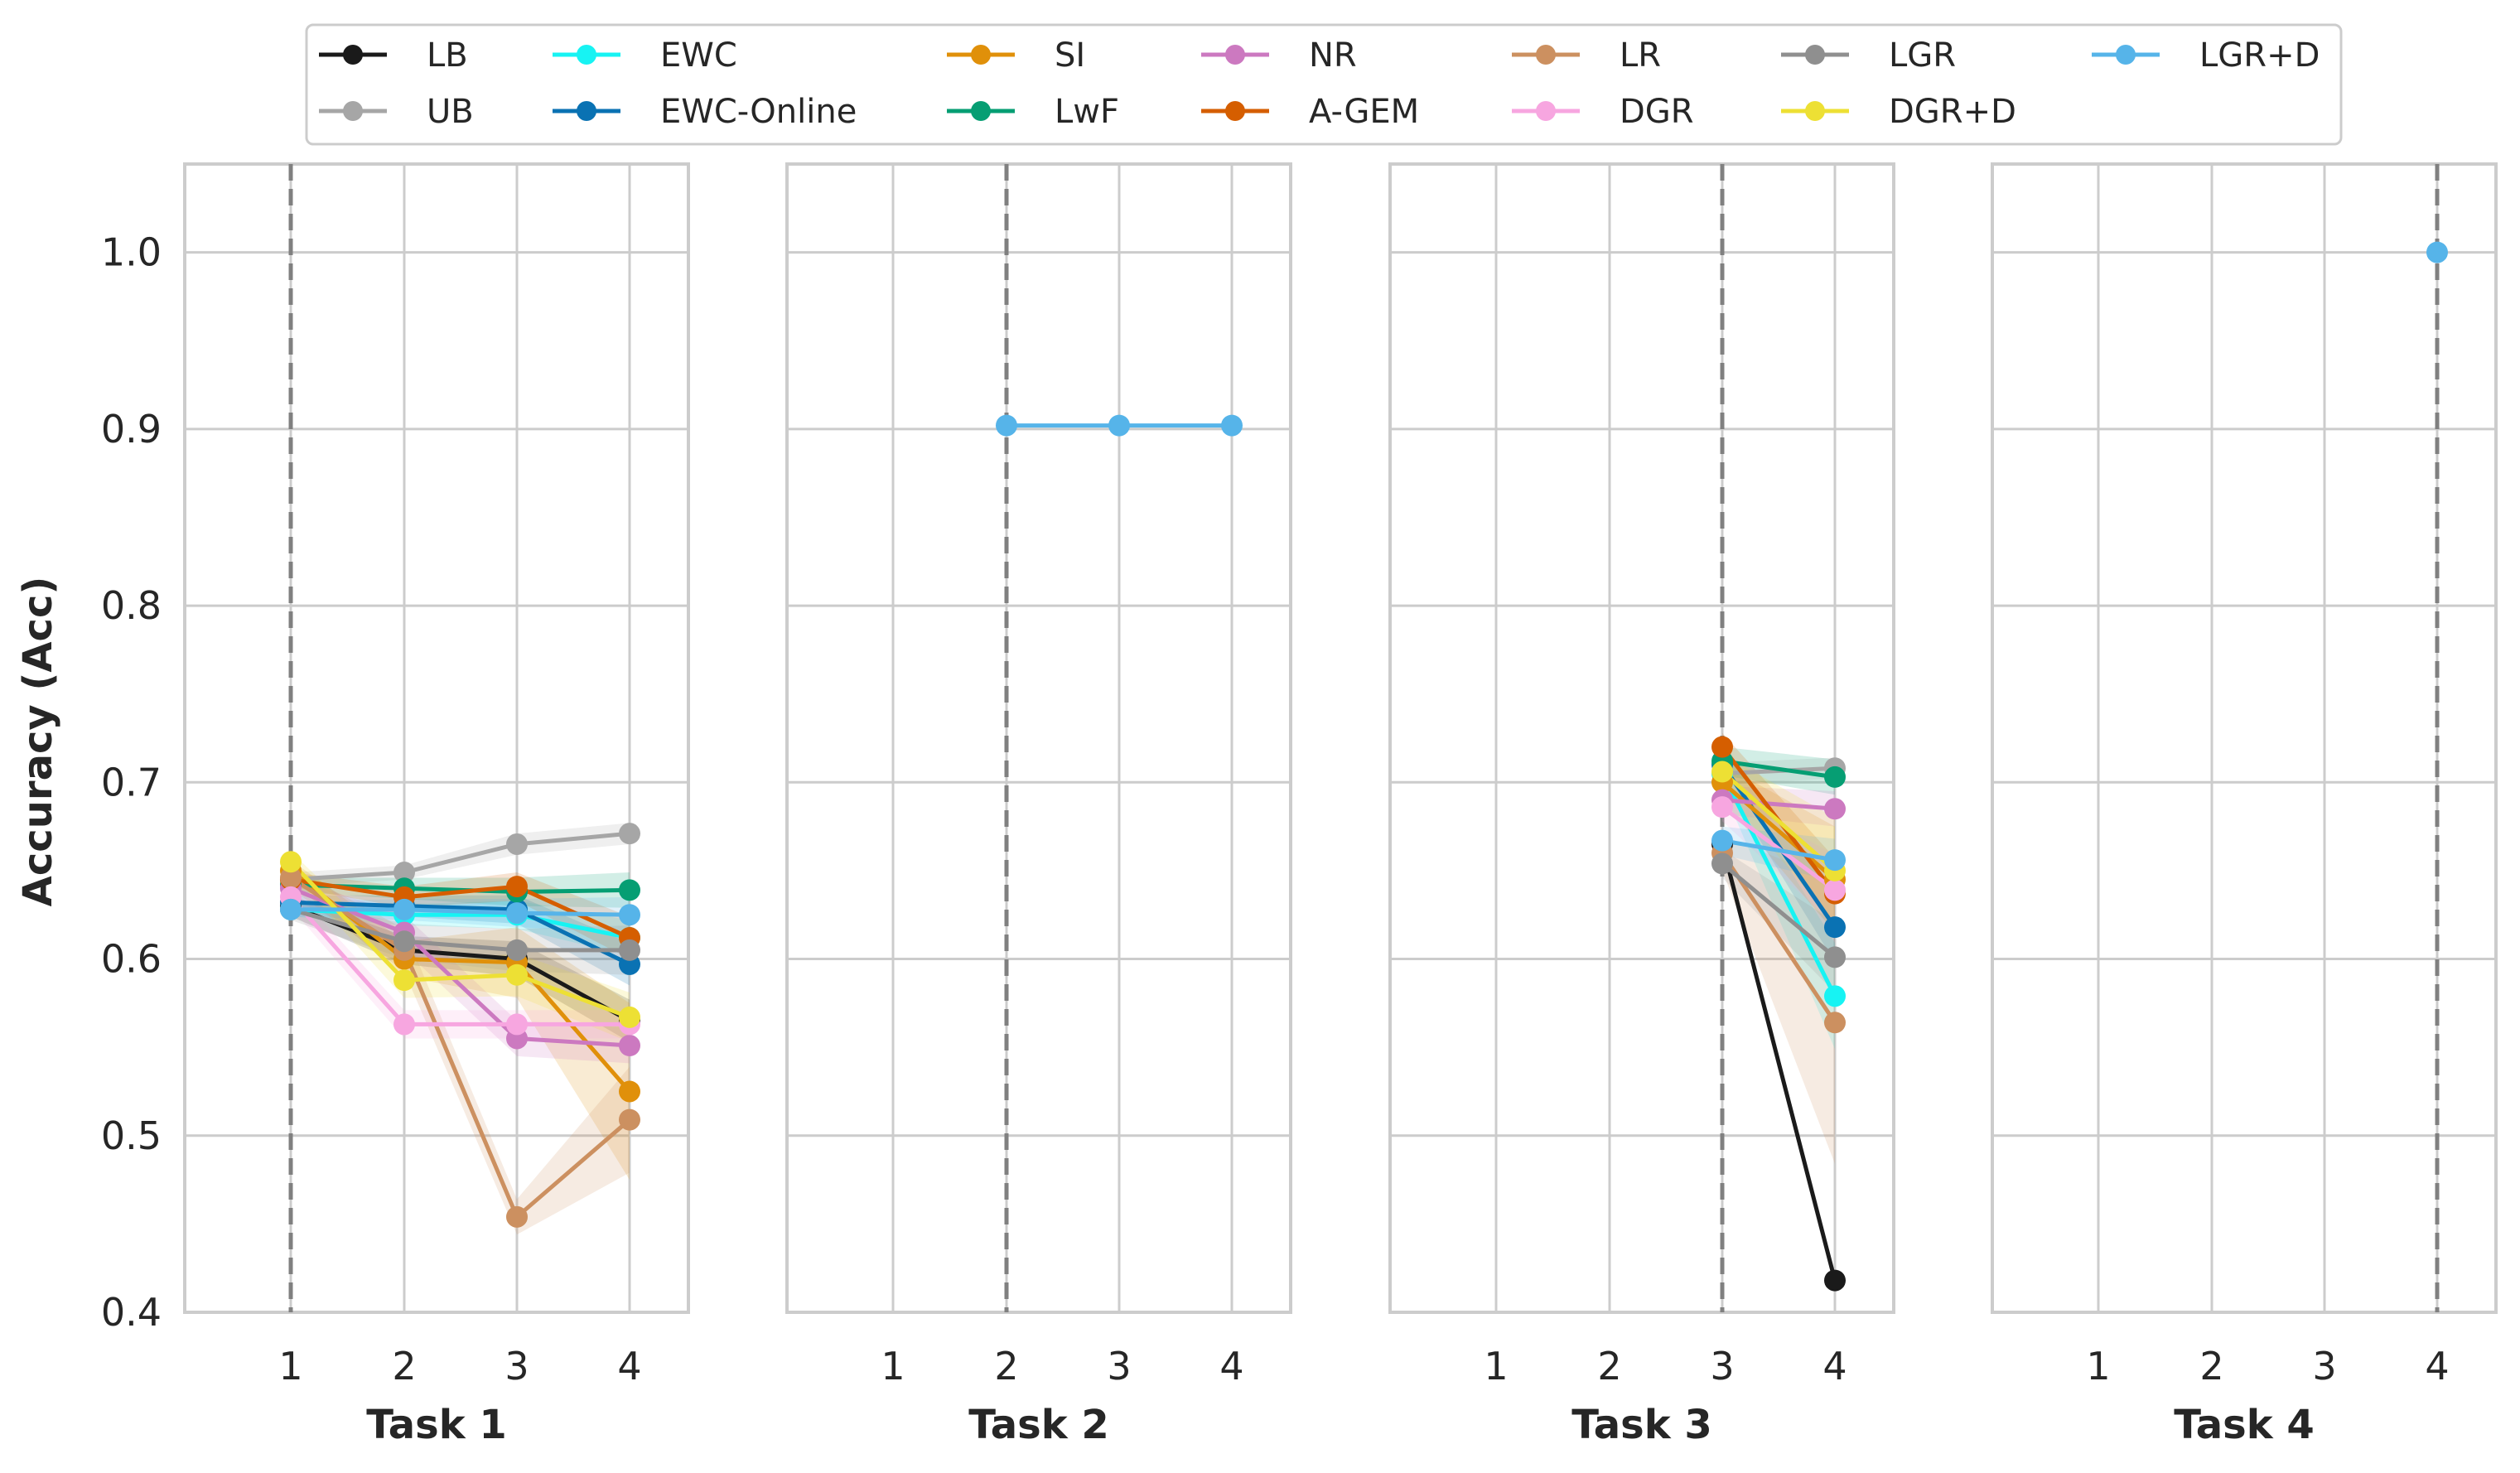 The width and height of the screenshot is (2520, 1473). I want to click on band-dgr, so click(460, 962).